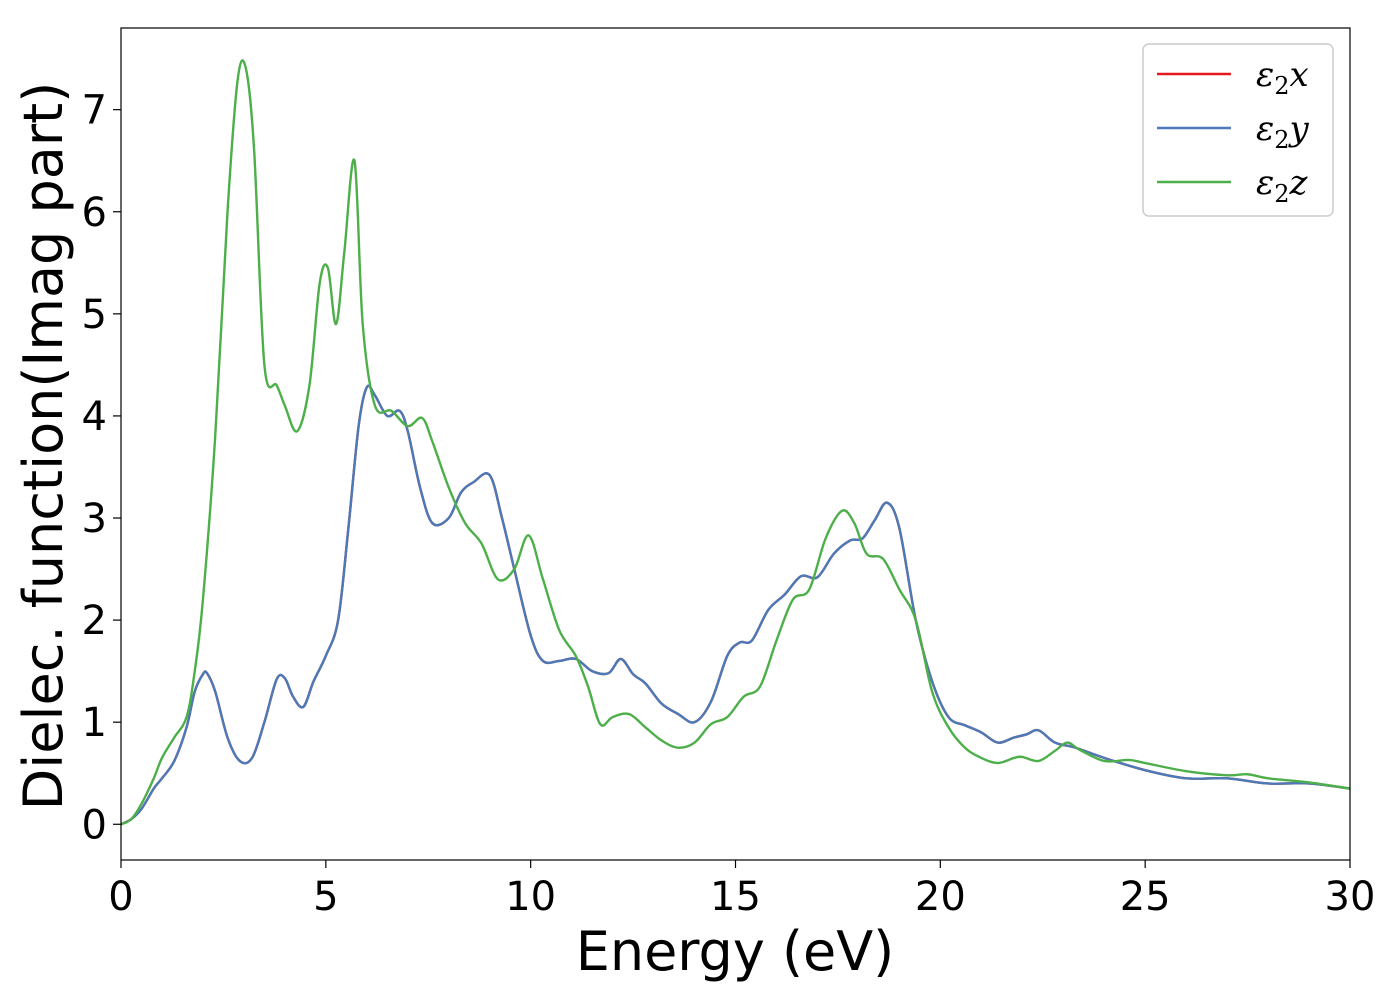  What do you see at coordinates (325, 897) in the screenshot?
I see `x-tick-label: 5` at bounding box center [325, 897].